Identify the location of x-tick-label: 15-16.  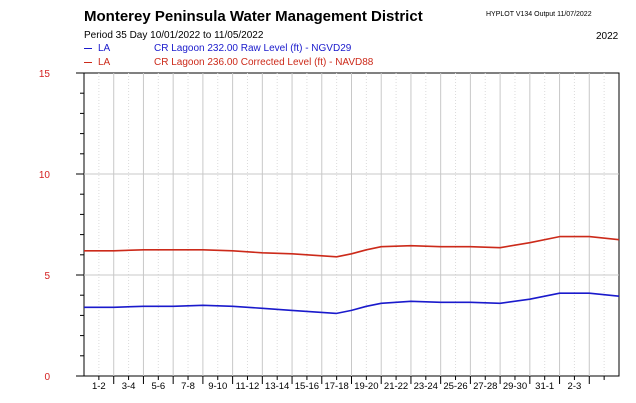
(307, 386).